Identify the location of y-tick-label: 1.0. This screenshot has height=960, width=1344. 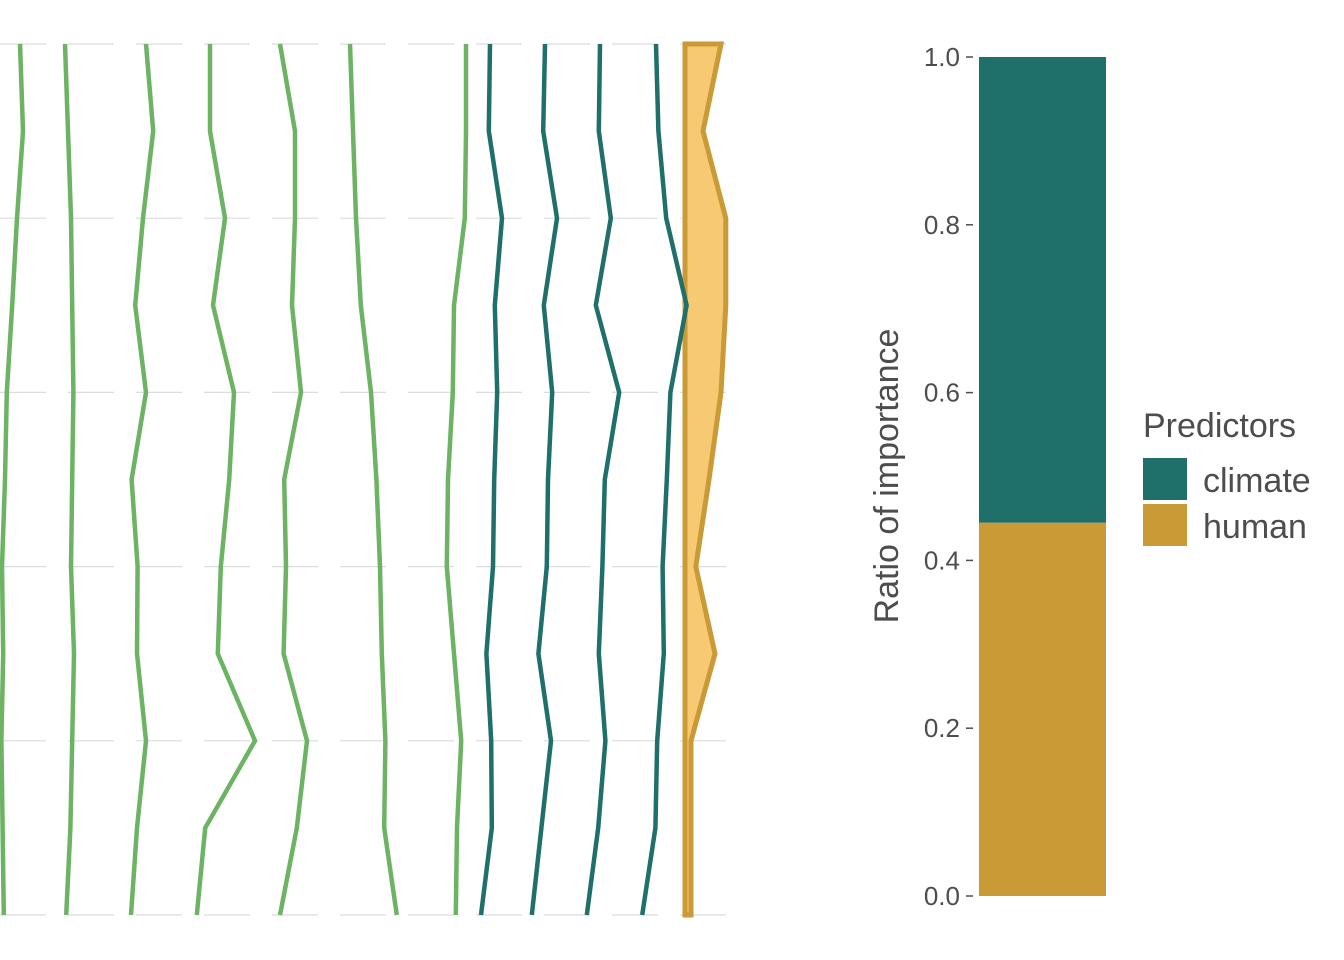
(942, 57).